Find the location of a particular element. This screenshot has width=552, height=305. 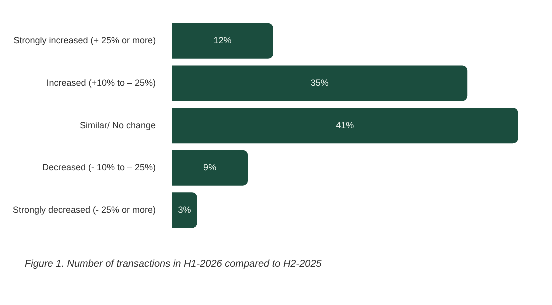

data-label: 12% is located at coordinates (223, 41).